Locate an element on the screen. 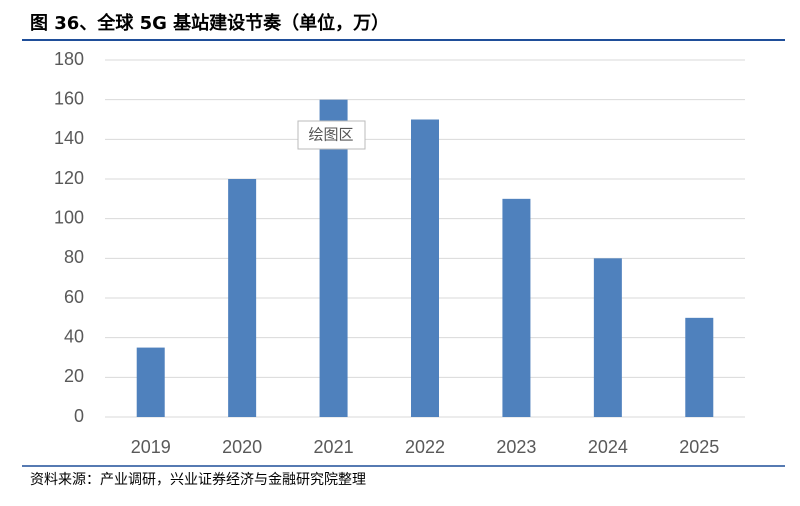  chart-title: 图 36、全球 5G 基站建设节奏（单位，万） is located at coordinates (209, 23).